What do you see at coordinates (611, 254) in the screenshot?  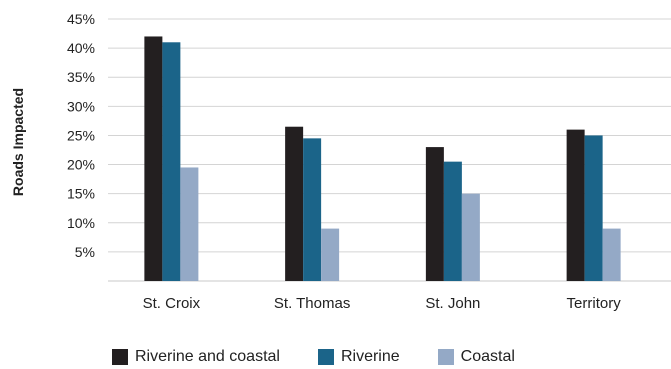 I see `bar-coastal-territory` at bounding box center [611, 254].